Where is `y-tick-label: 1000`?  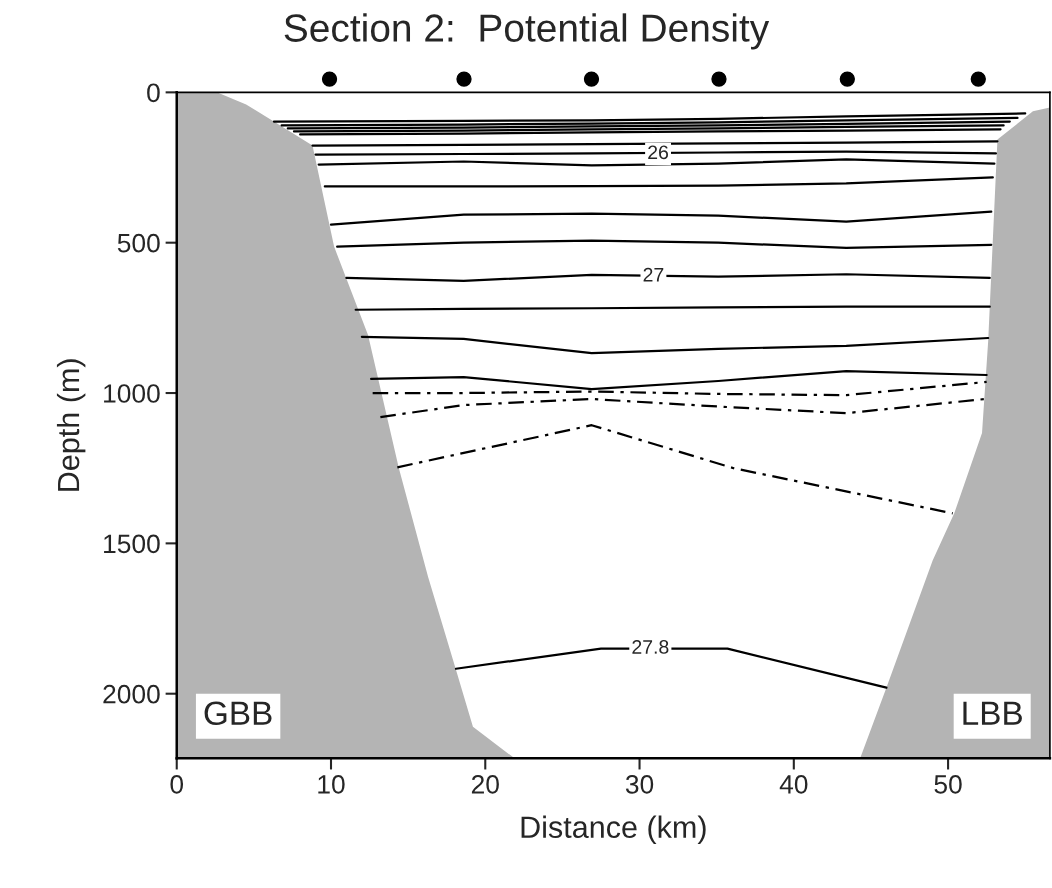
y-tick-label: 1000 is located at coordinates (132, 393).